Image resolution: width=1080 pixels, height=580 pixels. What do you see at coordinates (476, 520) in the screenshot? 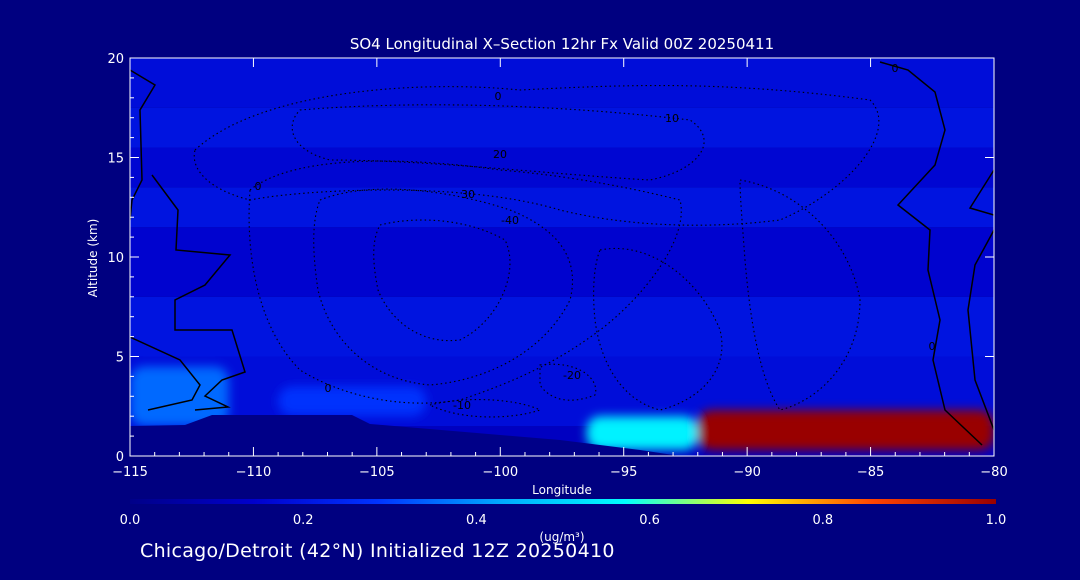
I see `colorbar-tick-label: 0.4` at bounding box center [476, 520].